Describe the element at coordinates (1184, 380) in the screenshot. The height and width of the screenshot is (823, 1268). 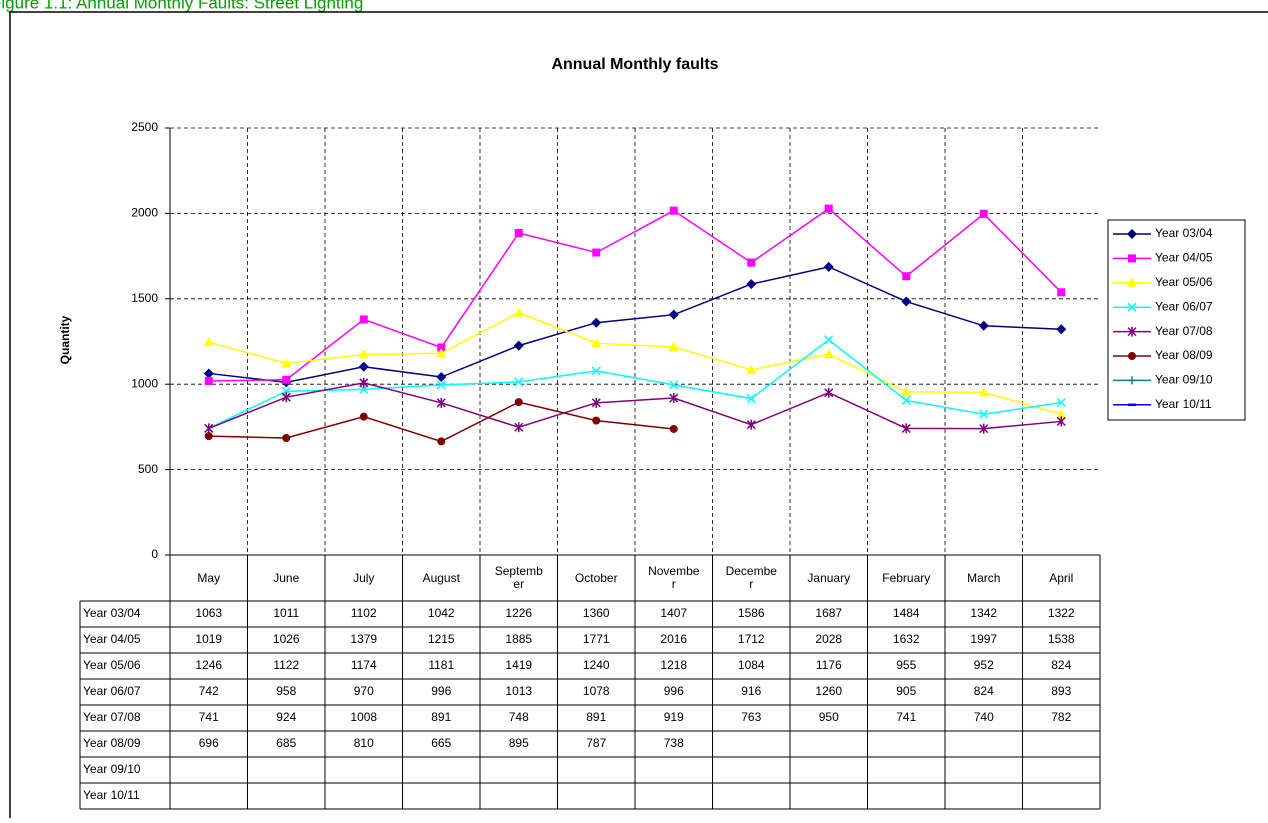
I see `legend-label: Year 09/10` at that location.